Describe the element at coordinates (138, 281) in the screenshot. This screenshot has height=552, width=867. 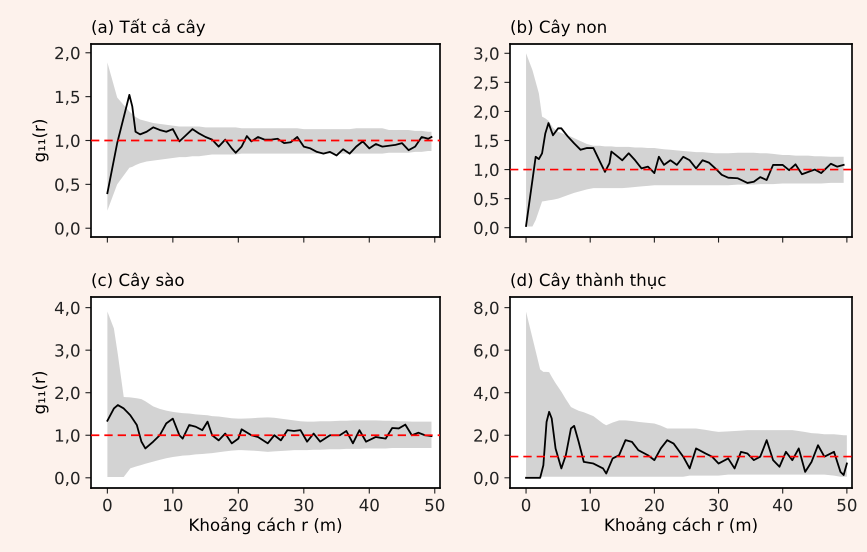
I see `chart-title: (c) Cây sào` at that location.